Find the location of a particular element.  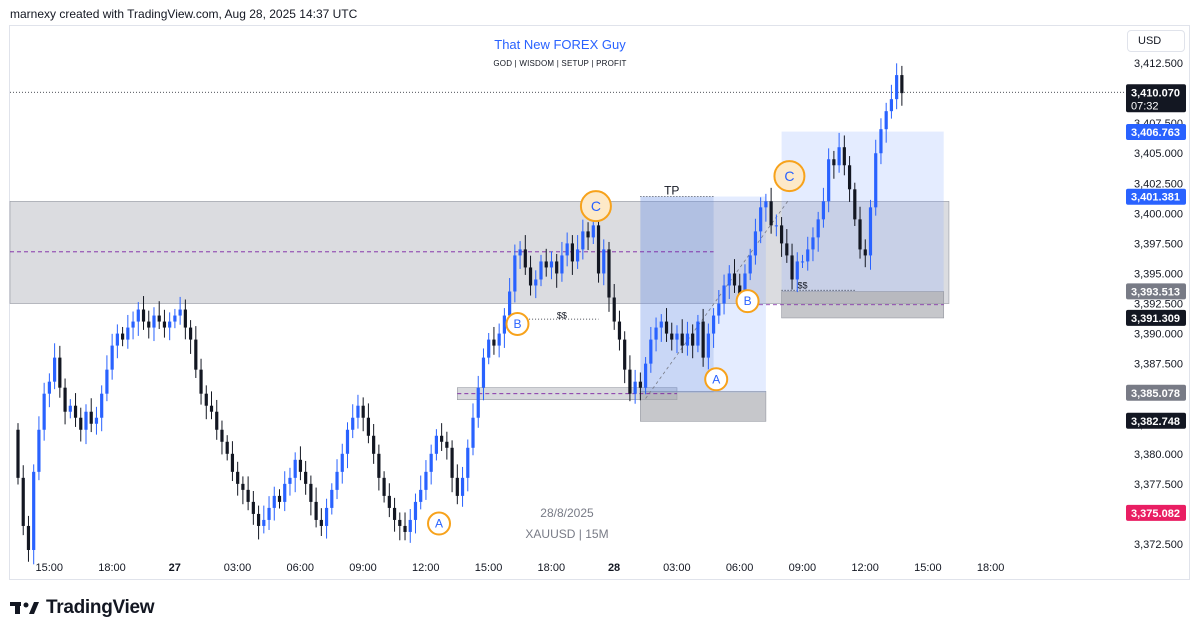

x-tick-label: 18:00 is located at coordinates (552, 568).